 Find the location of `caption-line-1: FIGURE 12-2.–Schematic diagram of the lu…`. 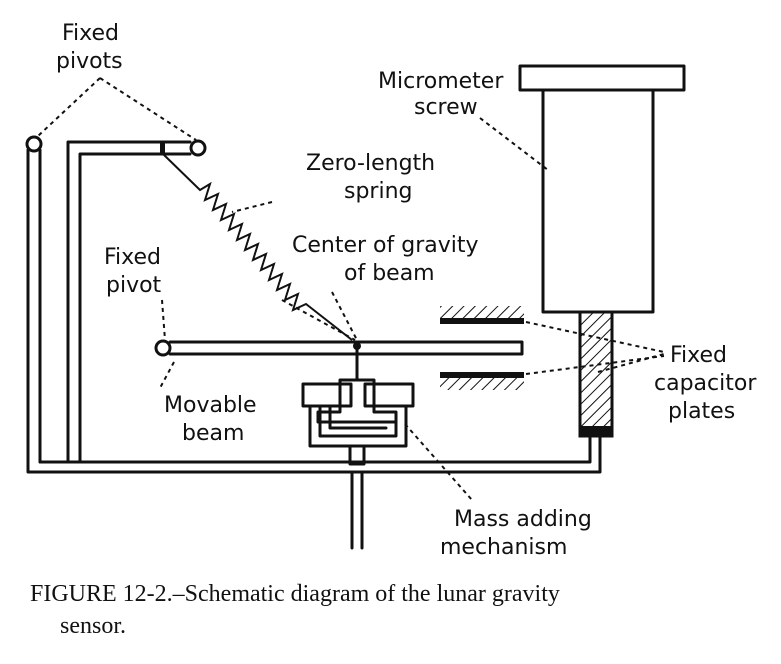

caption-line-1: FIGURE 12-2.–Schematic diagram of the lu… is located at coordinates (295, 594).